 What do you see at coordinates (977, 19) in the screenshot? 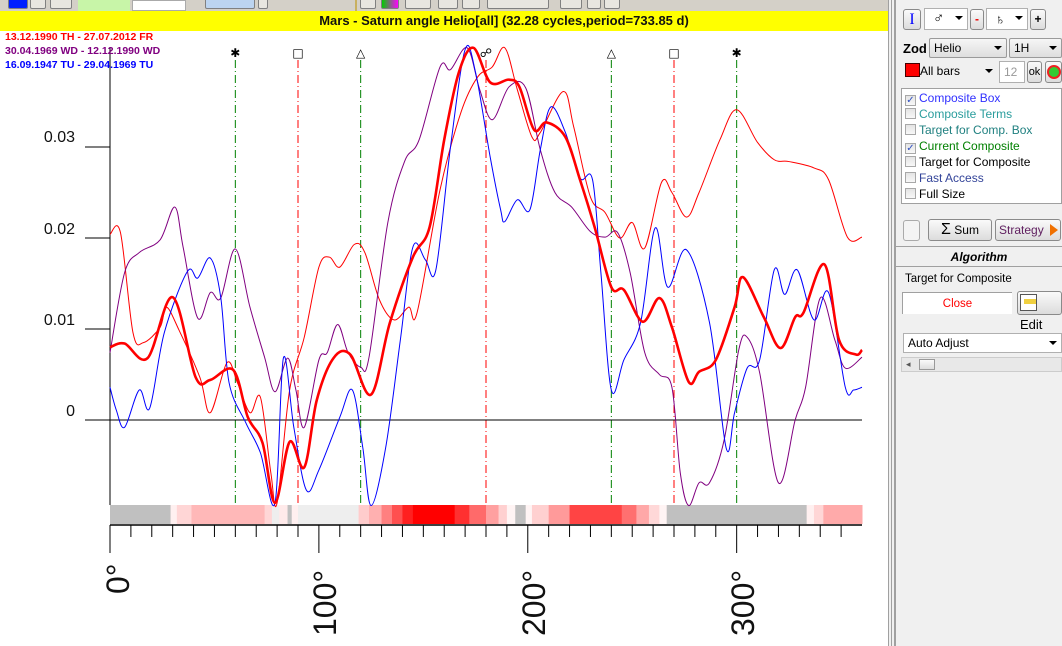
I see `minus-button: -` at bounding box center [977, 19].